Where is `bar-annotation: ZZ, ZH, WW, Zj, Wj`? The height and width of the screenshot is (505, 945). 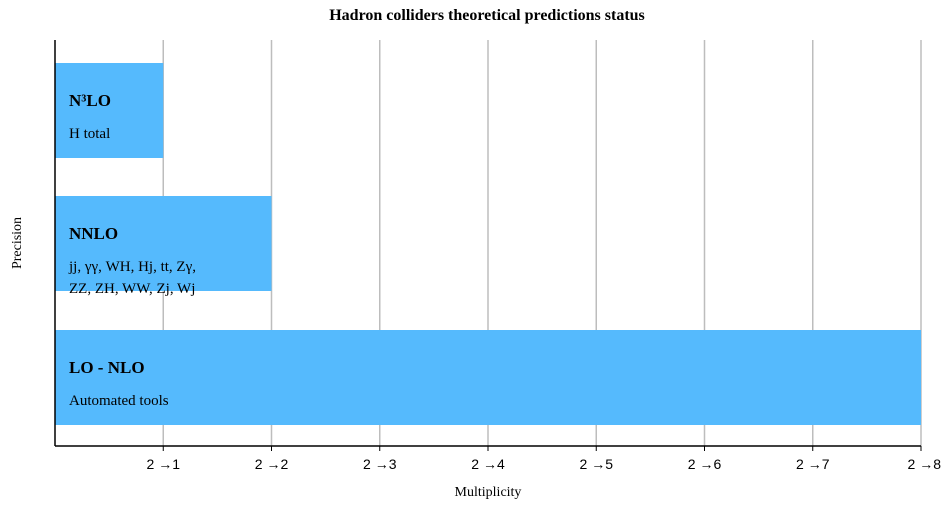
bar-annotation: ZZ, ZH, WW, Zj, Wj is located at coordinates (132, 289).